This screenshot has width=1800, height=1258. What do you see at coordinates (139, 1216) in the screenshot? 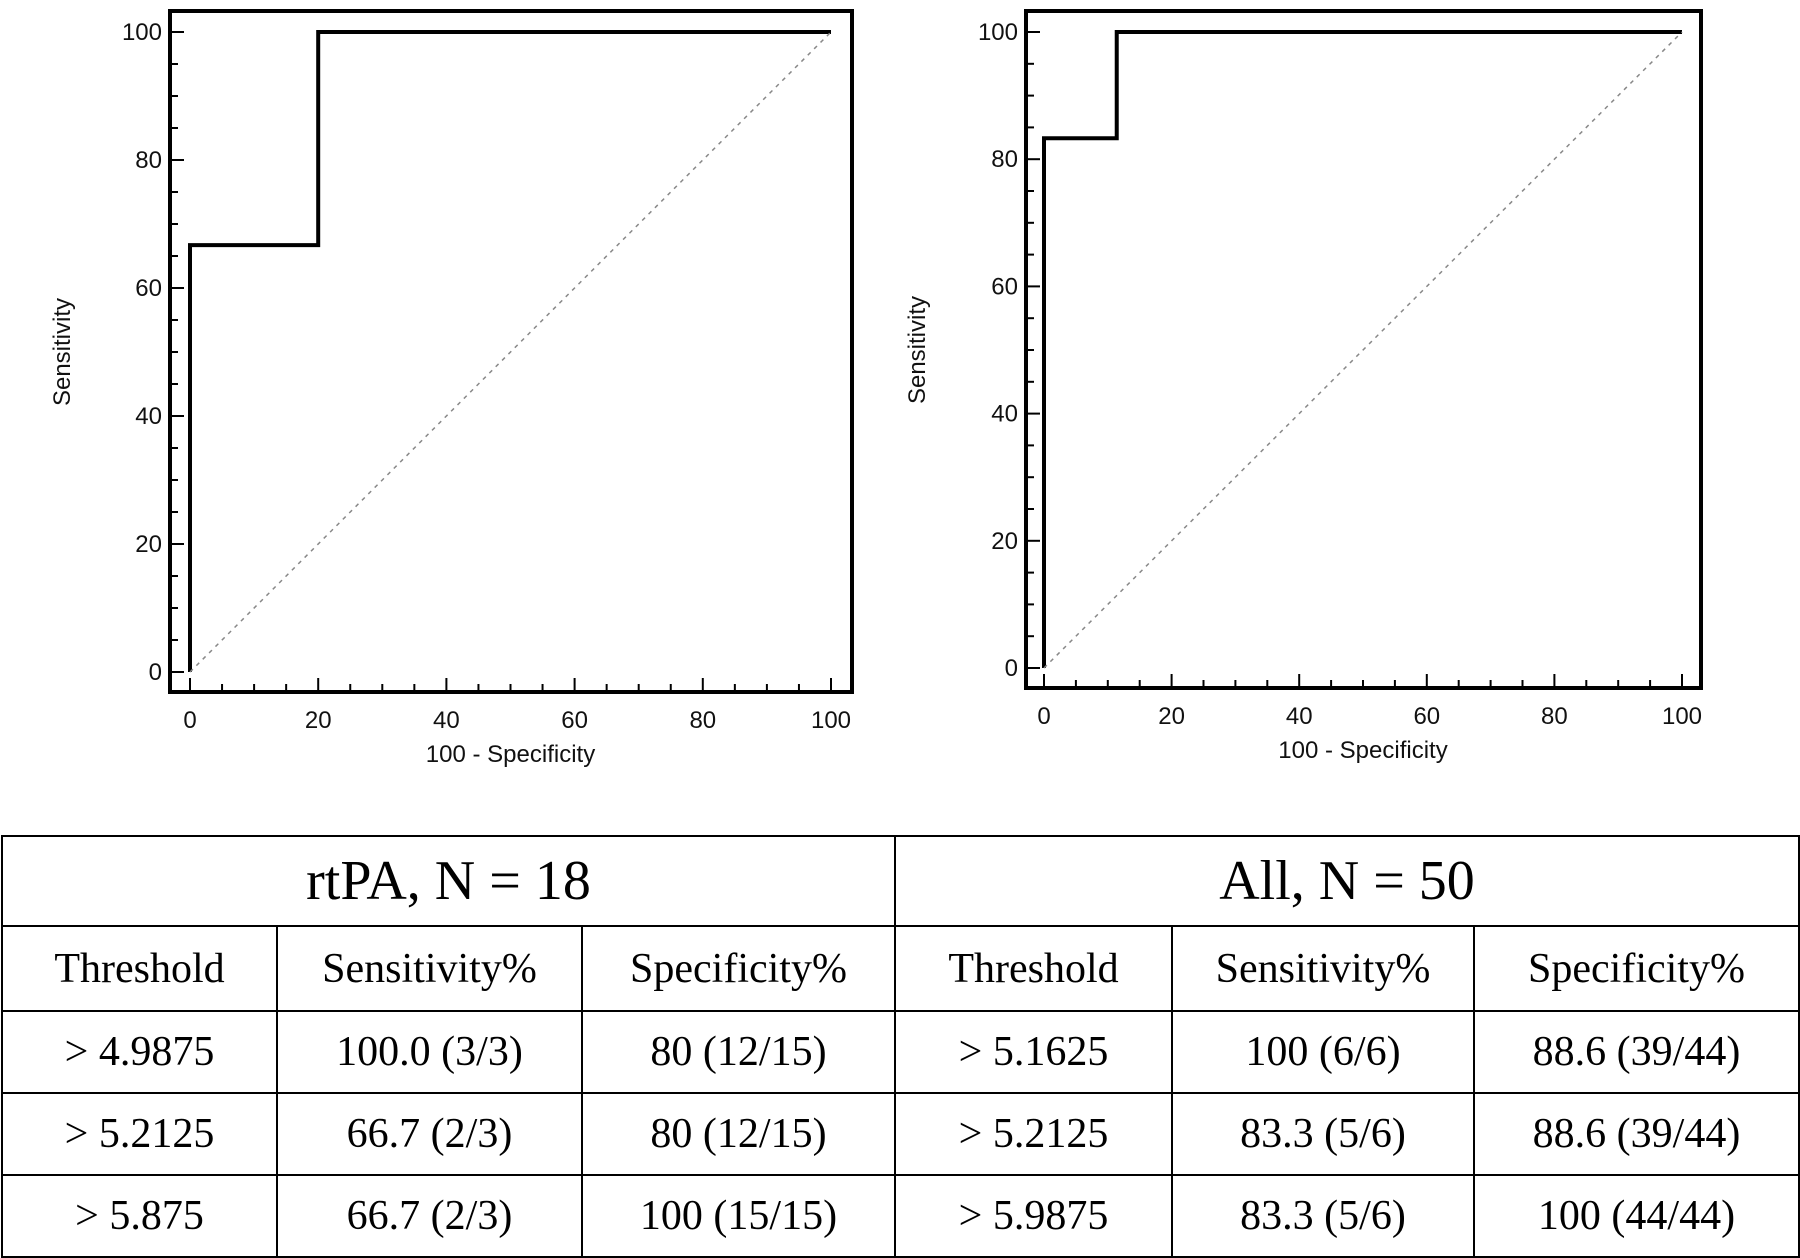
I see `table-cell: > 5.875` at bounding box center [139, 1216].